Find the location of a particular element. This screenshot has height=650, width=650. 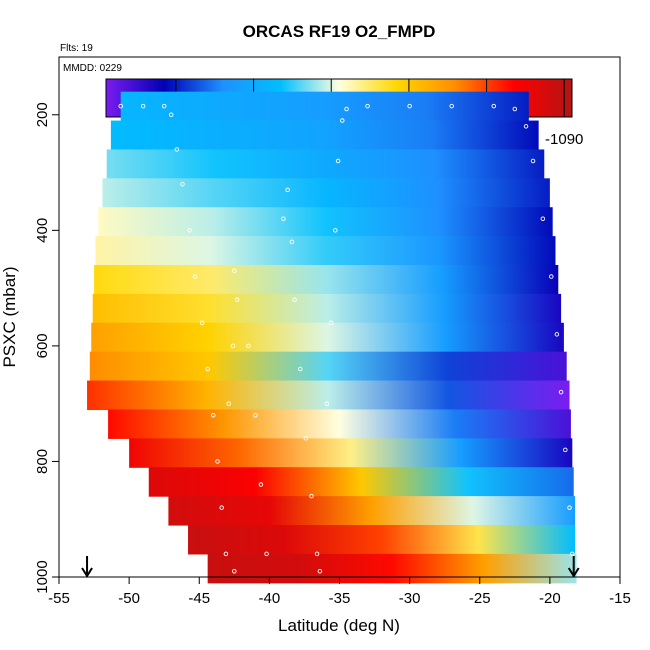

x-tick-label: -45 is located at coordinates (199, 598).